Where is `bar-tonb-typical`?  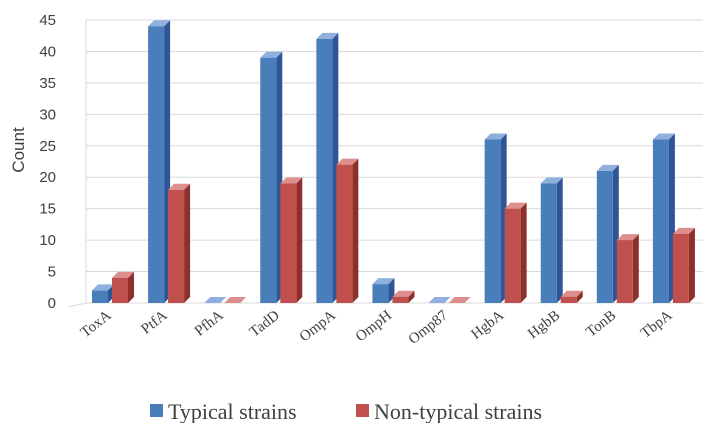 bar-tonb-typical is located at coordinates (607, 233).